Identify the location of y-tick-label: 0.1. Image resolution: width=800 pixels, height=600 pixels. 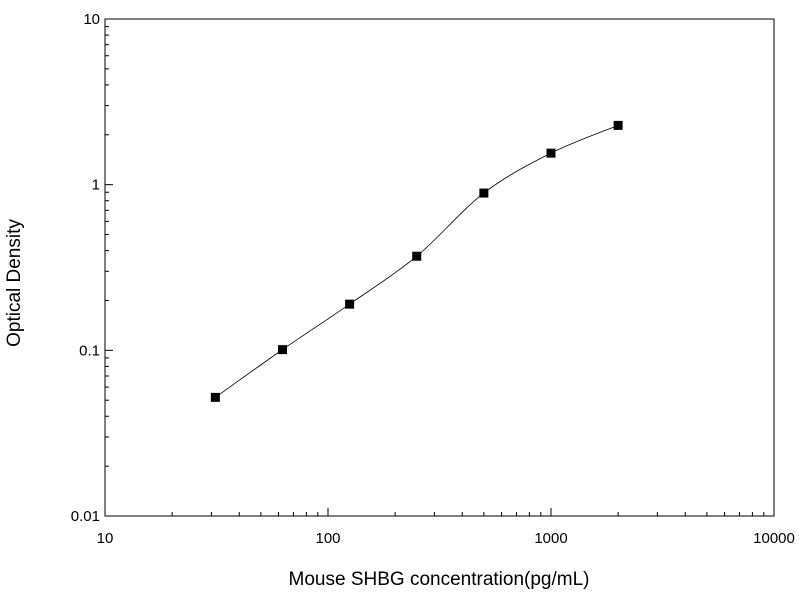
(89, 350).